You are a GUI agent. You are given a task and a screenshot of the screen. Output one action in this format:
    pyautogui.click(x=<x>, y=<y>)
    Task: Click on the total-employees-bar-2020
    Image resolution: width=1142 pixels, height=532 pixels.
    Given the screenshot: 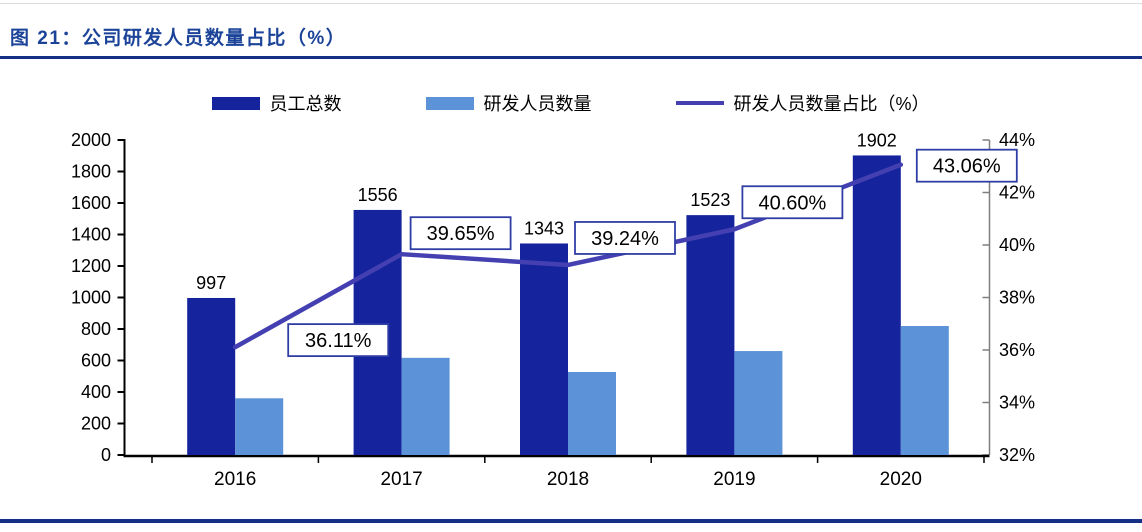 What is the action you would take?
    pyautogui.click(x=876, y=305)
    